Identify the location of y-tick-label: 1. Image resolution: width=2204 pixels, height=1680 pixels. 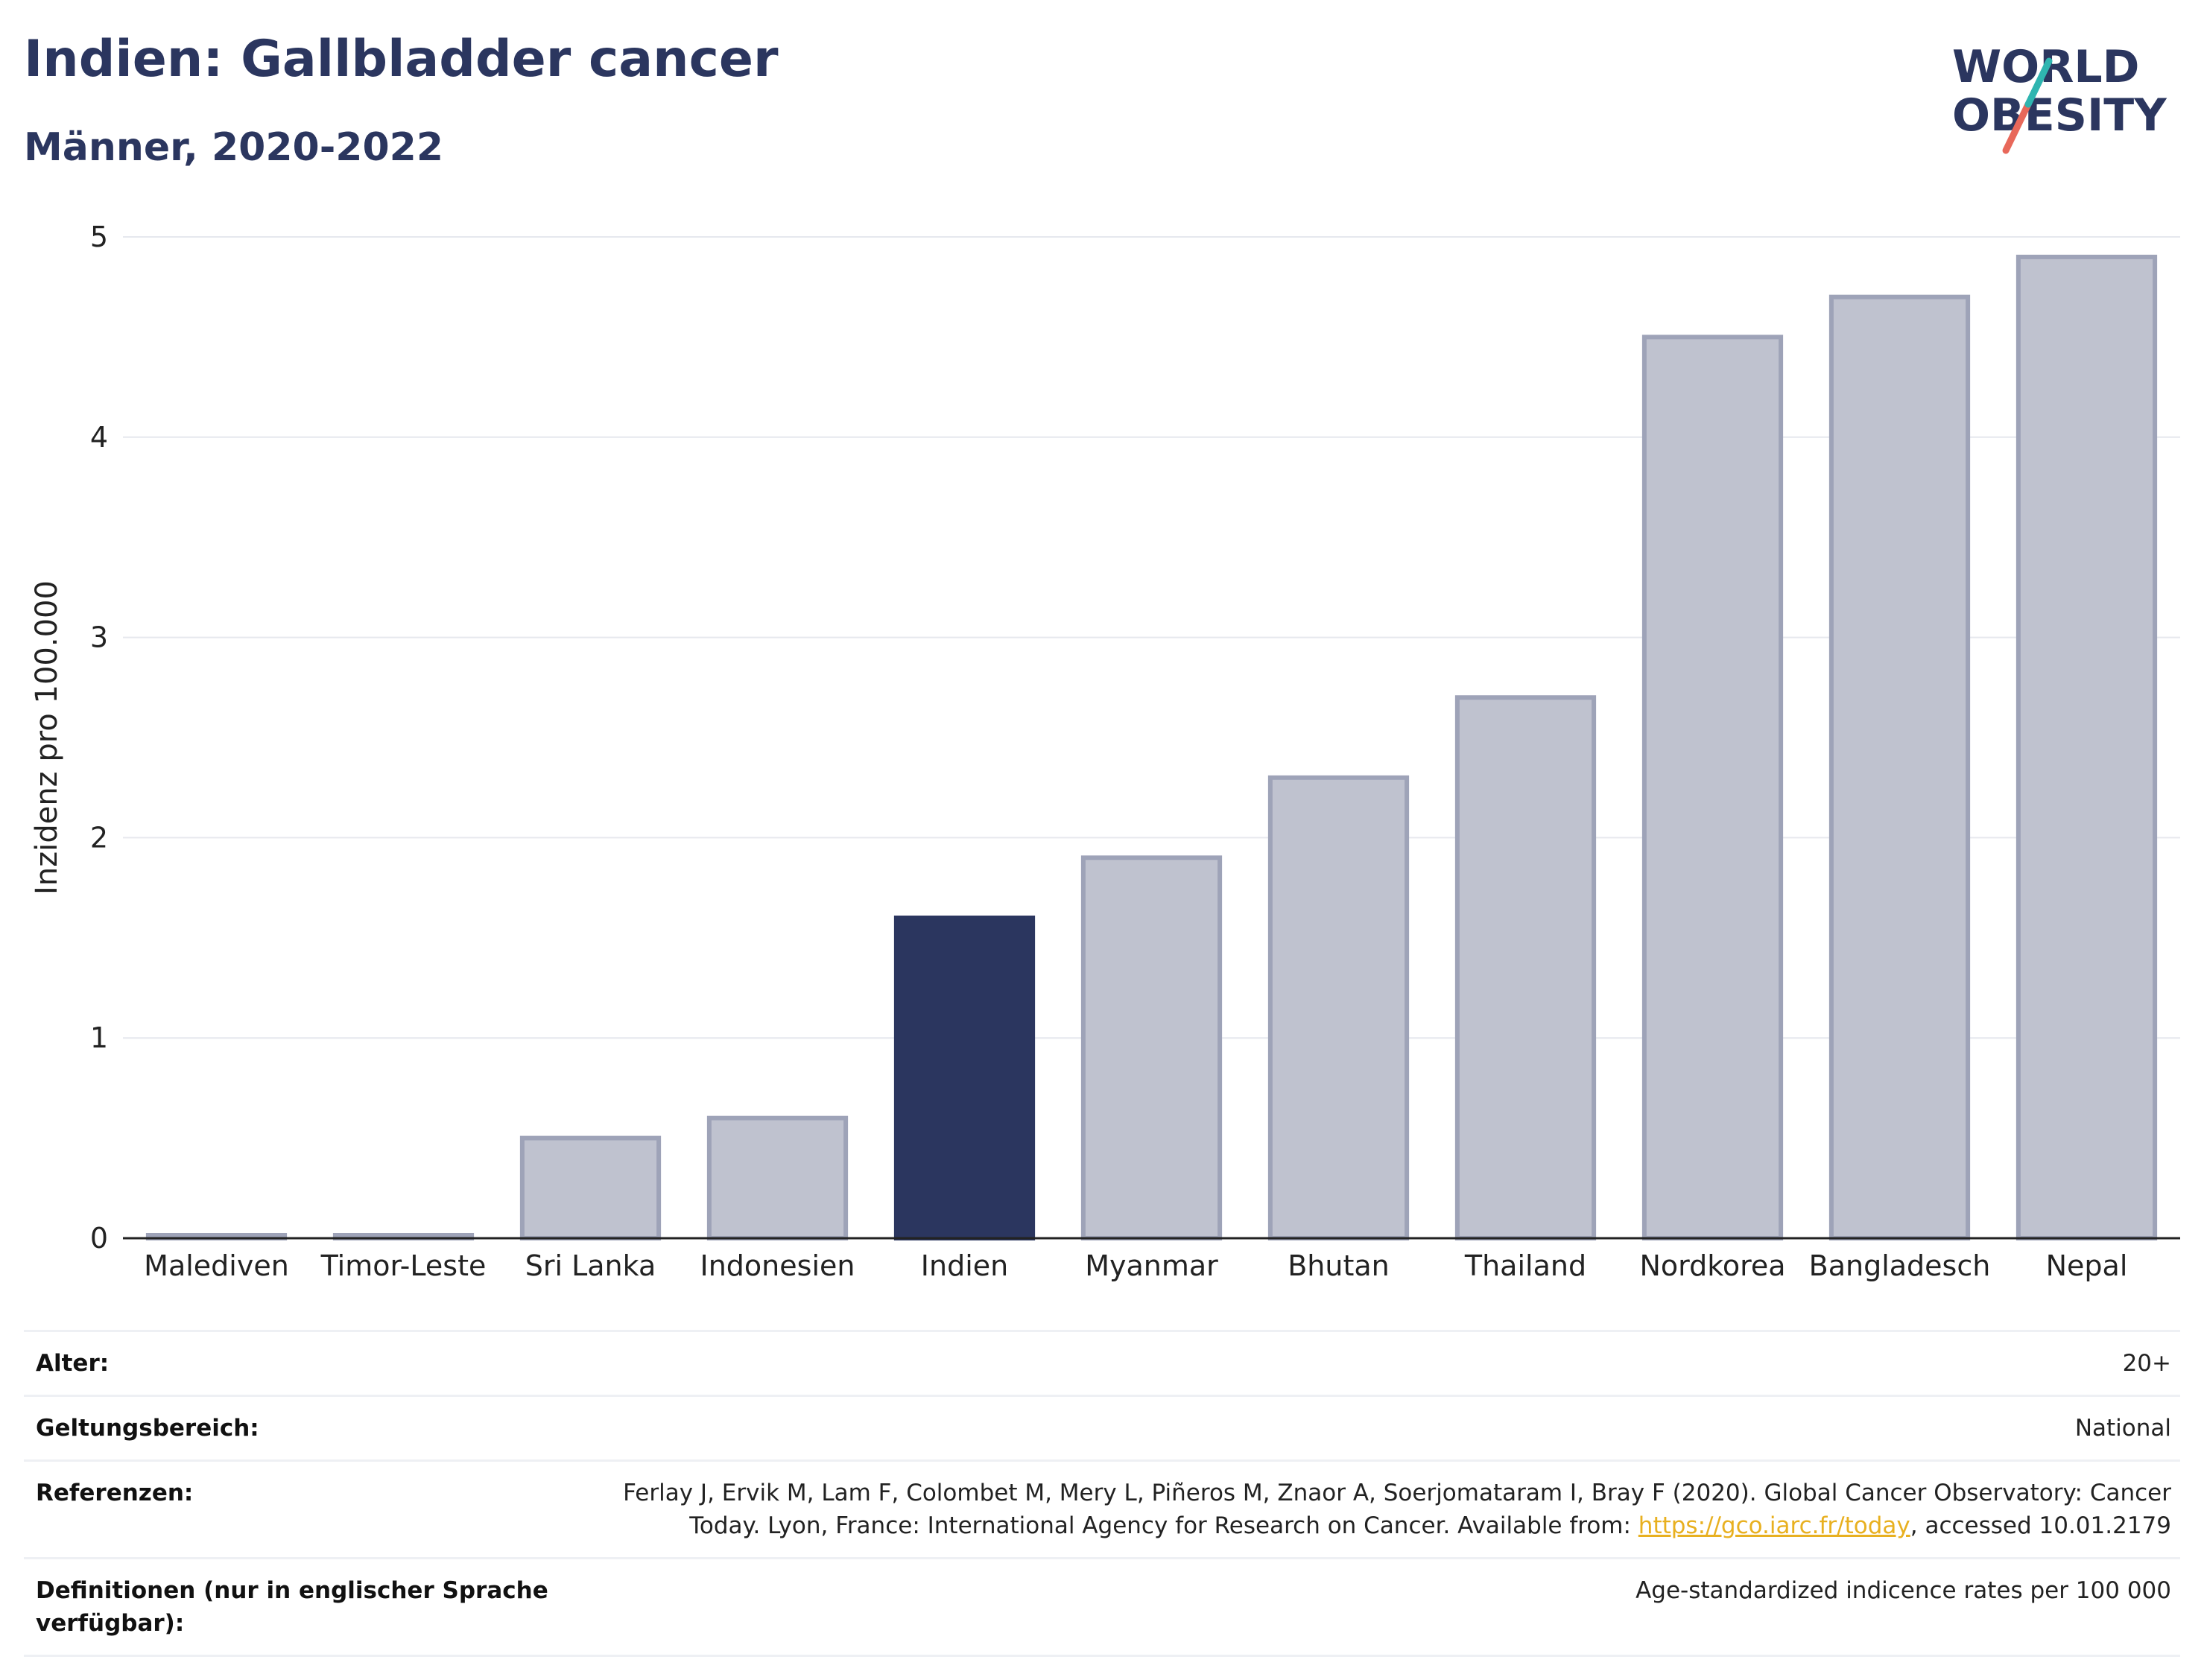
(99, 1037).